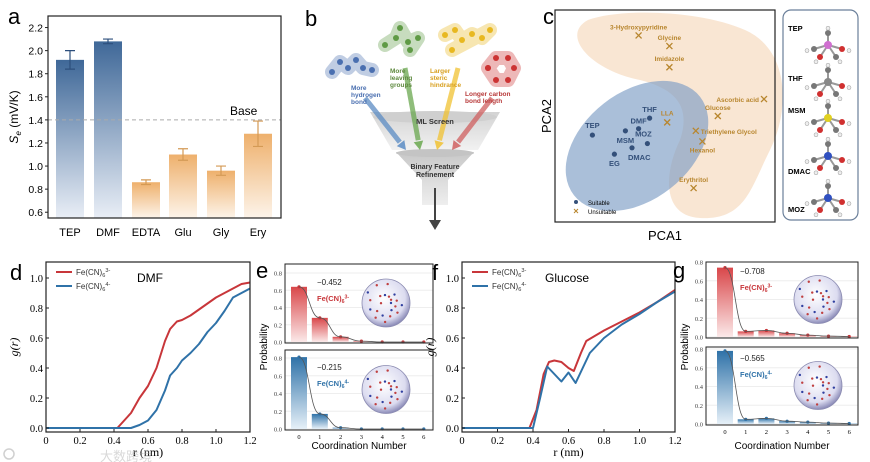 The width and height of the screenshot is (870, 462). What do you see at coordinates (745, 432) in the screenshot?
I see `x-tick-label: 1` at bounding box center [745, 432].